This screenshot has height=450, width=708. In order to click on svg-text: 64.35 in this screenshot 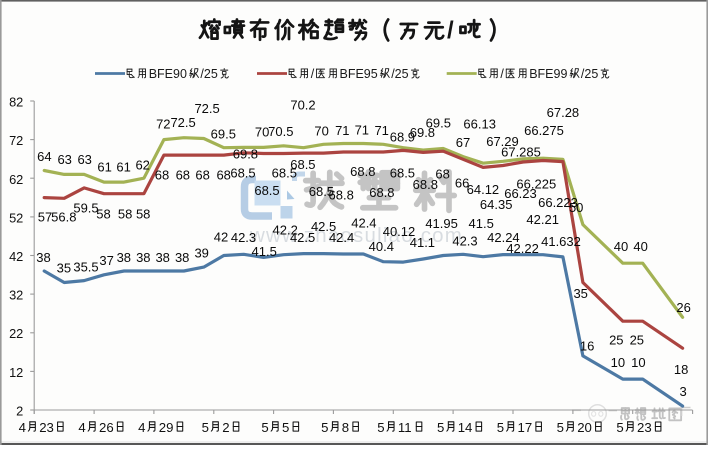, I will do `click(496, 204)`.